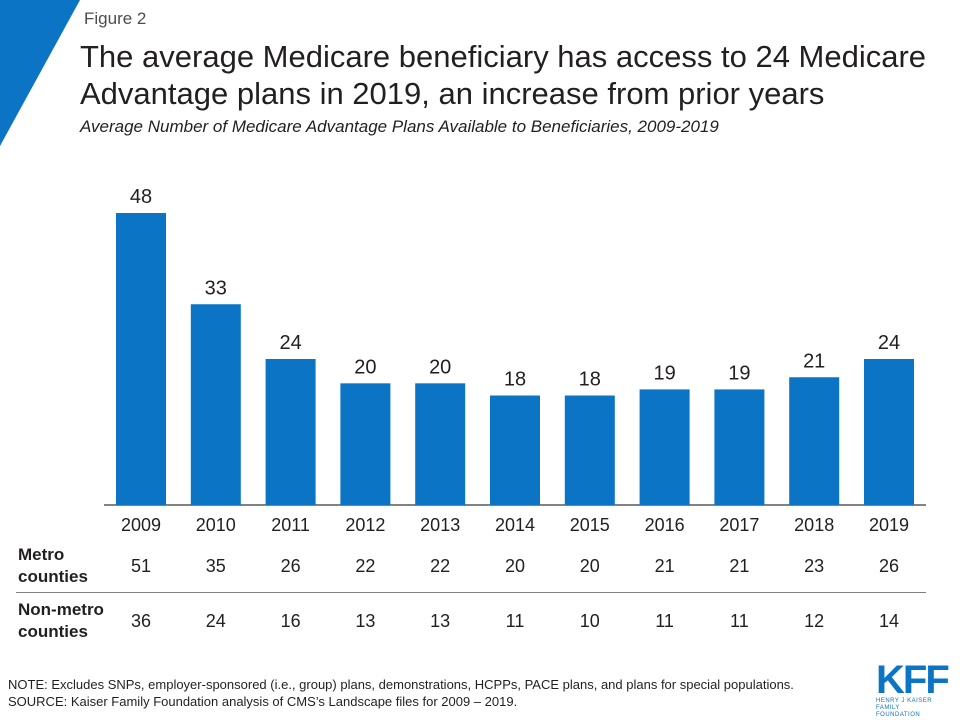  I want to click on table-divider, so click(471, 592).